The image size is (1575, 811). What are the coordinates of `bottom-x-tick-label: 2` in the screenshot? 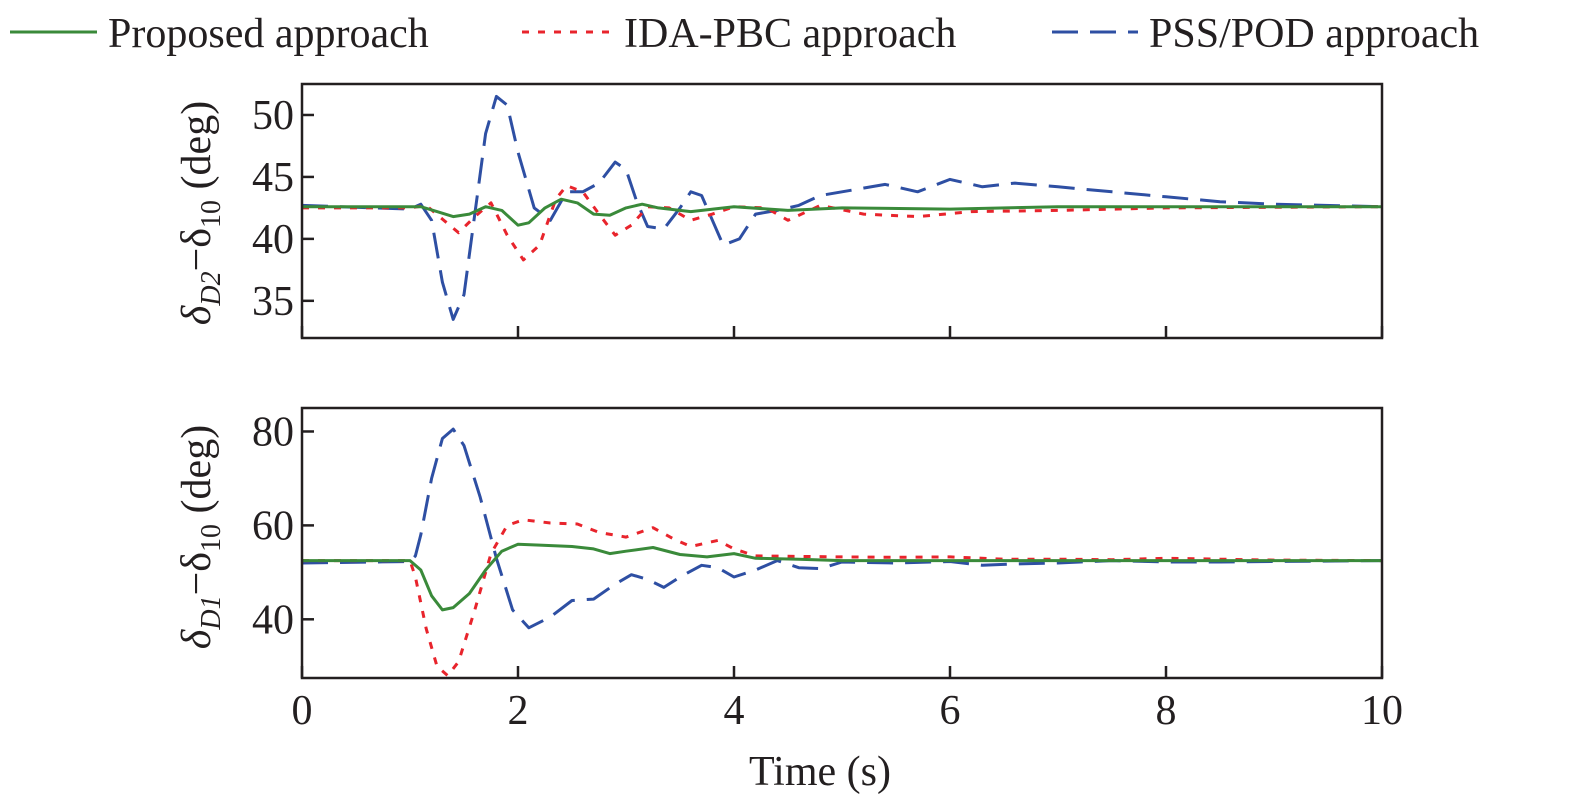 It's located at (518, 711).